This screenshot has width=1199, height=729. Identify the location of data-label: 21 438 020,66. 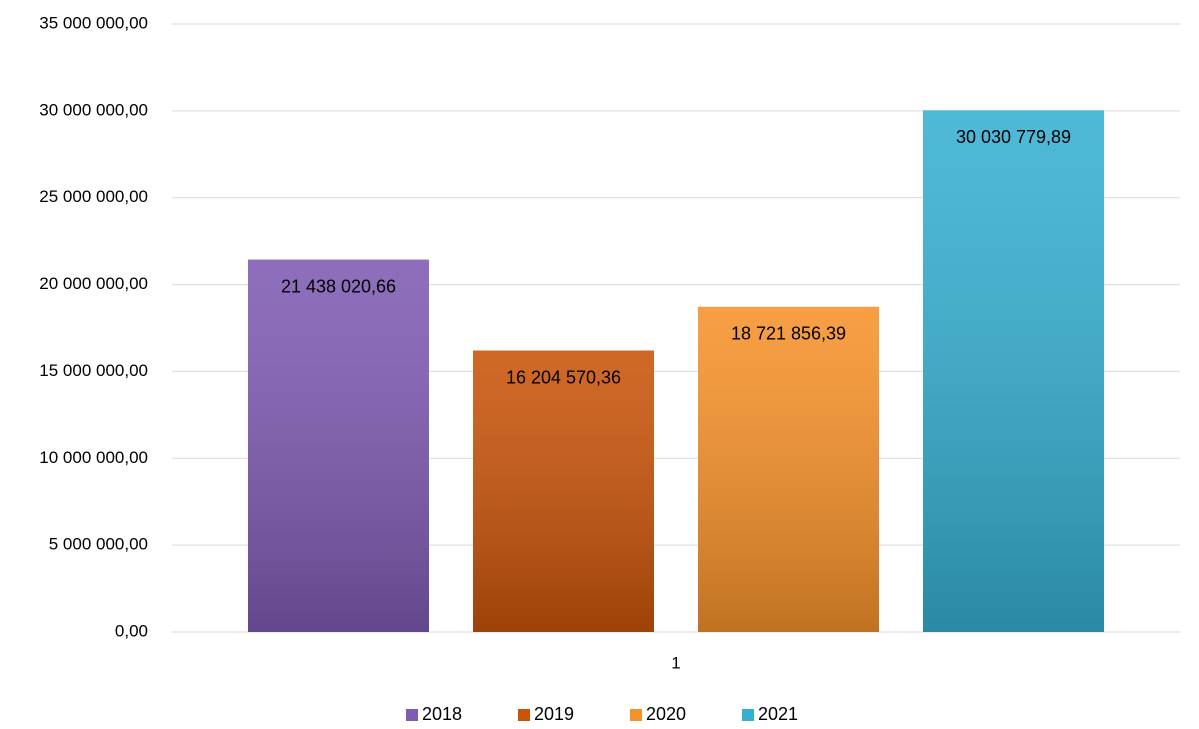
(338, 286).